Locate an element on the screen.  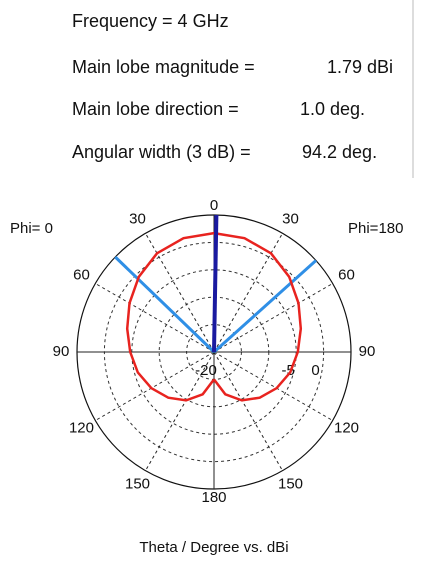
legend-label: Phi=180 is located at coordinates (375, 228).